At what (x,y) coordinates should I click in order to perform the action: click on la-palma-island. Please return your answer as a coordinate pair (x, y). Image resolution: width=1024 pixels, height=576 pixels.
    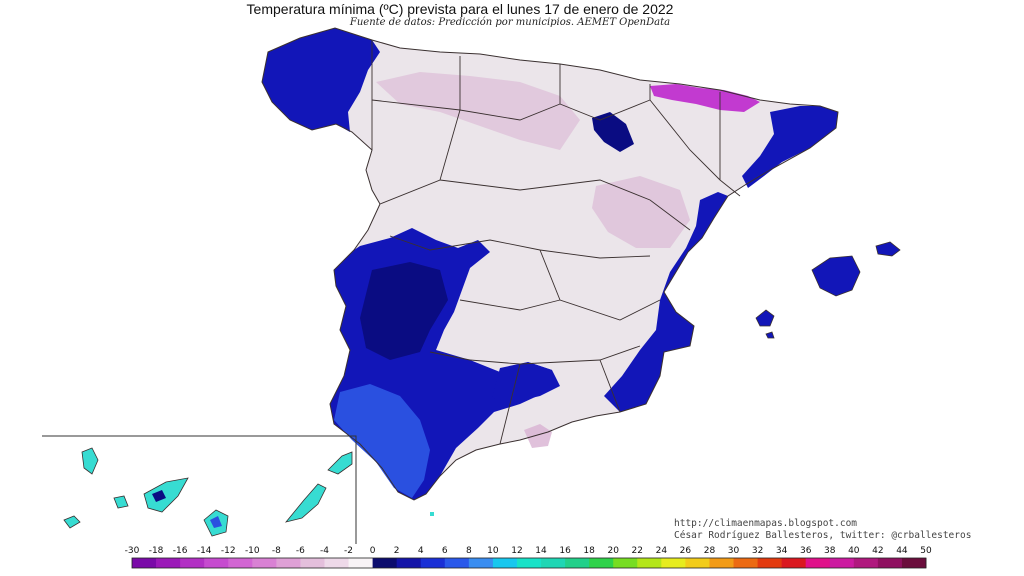
    Looking at the image, I should click on (90, 461).